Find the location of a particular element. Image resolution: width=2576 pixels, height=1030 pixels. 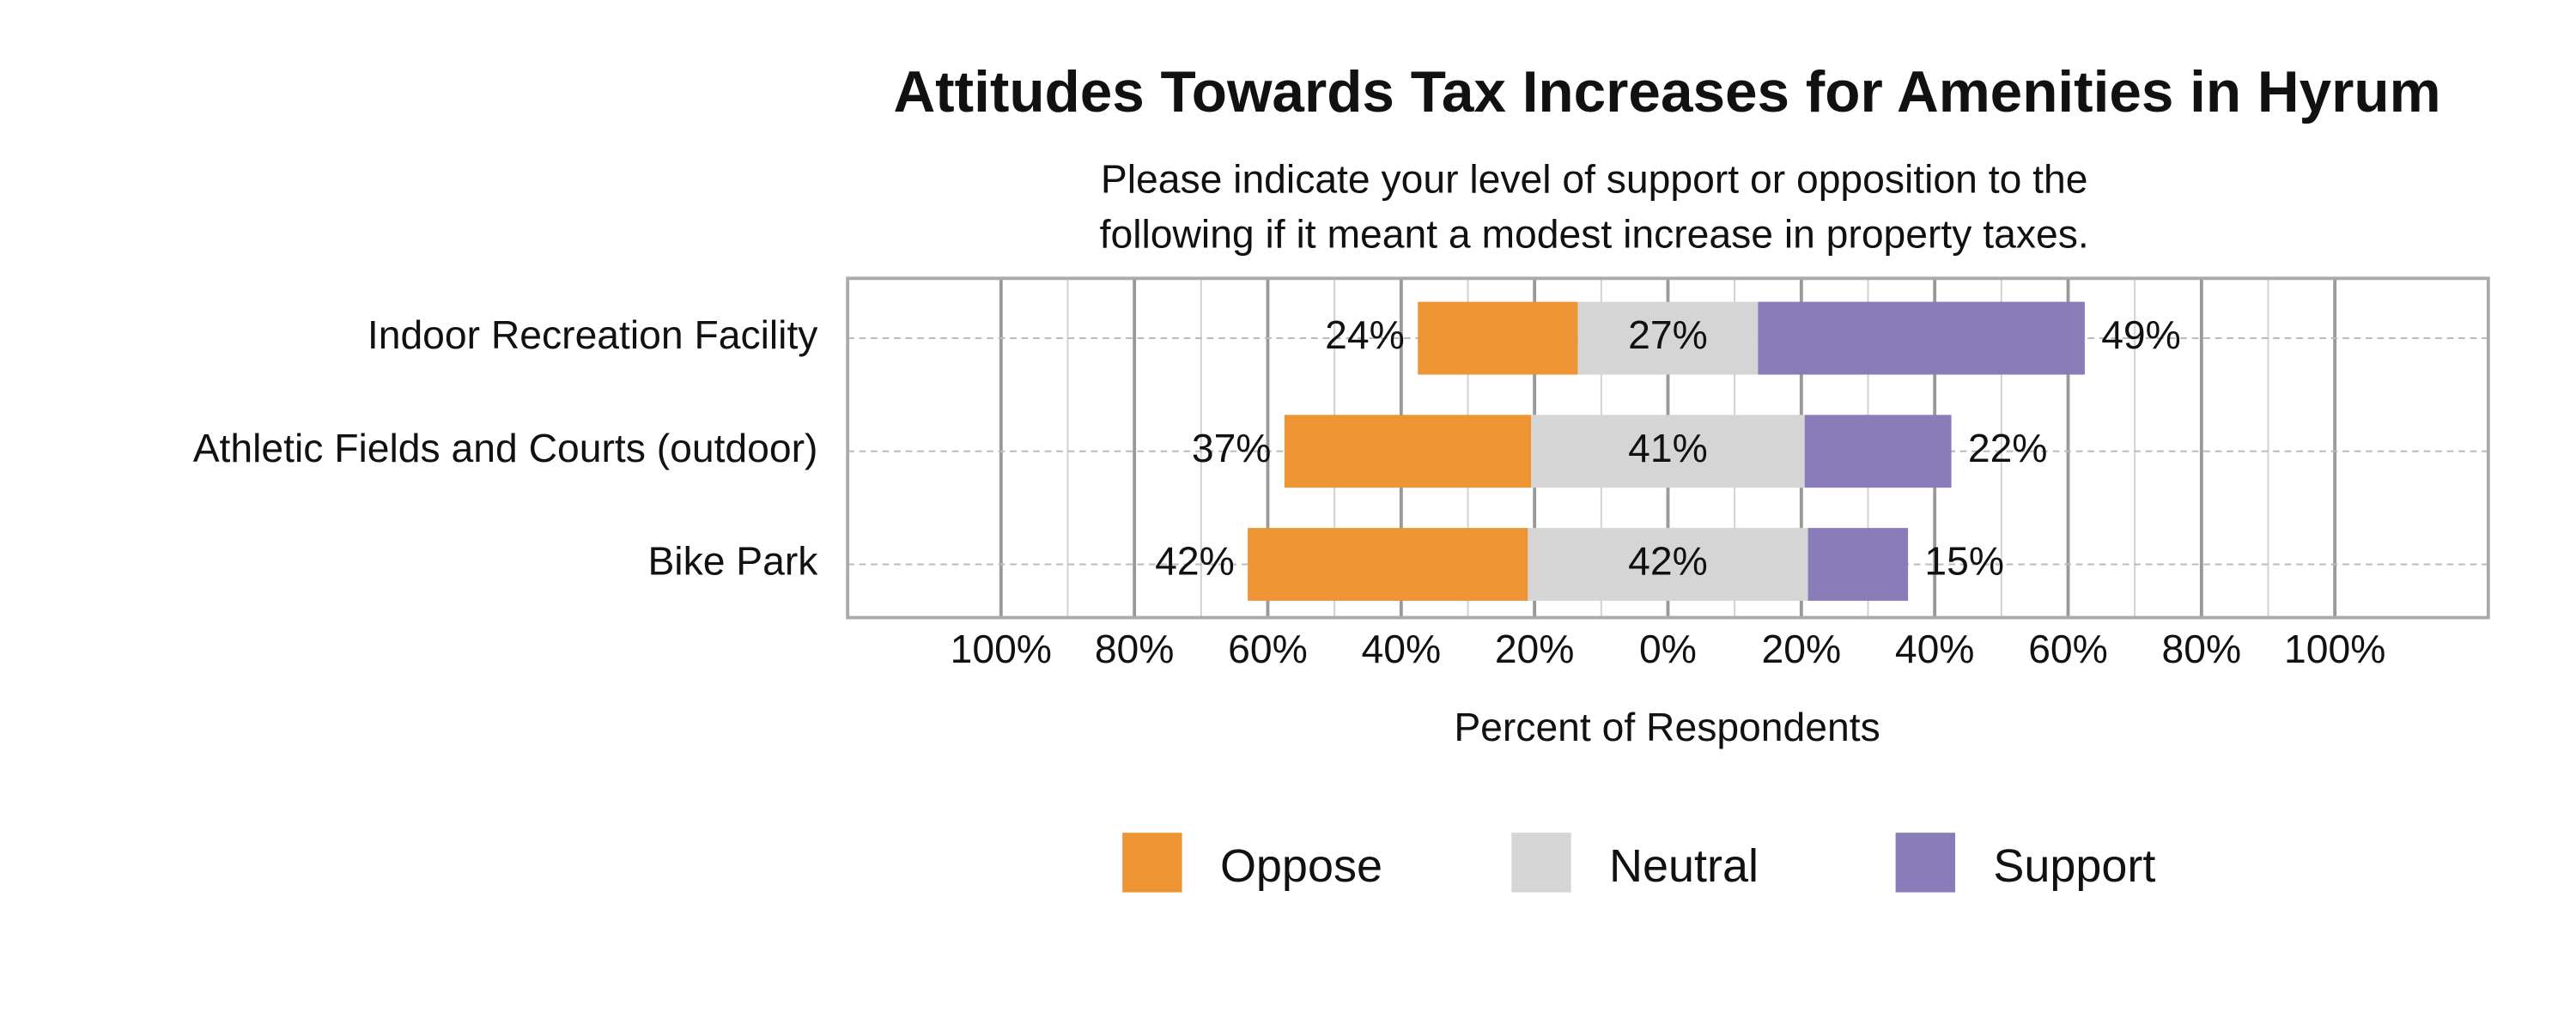

x-axis-label: Percent of Respondents is located at coordinates (1667, 727).